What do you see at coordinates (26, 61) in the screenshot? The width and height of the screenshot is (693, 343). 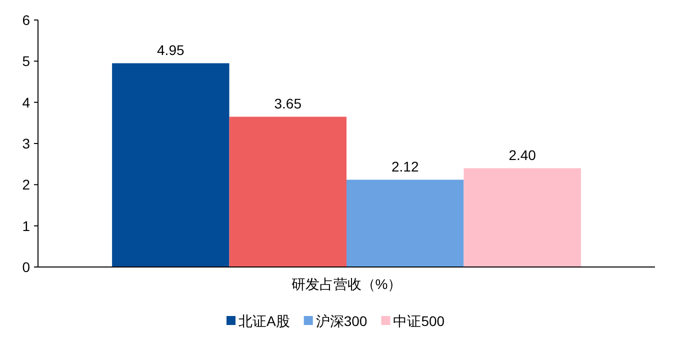 I see `y-tick-label: 5` at bounding box center [26, 61].